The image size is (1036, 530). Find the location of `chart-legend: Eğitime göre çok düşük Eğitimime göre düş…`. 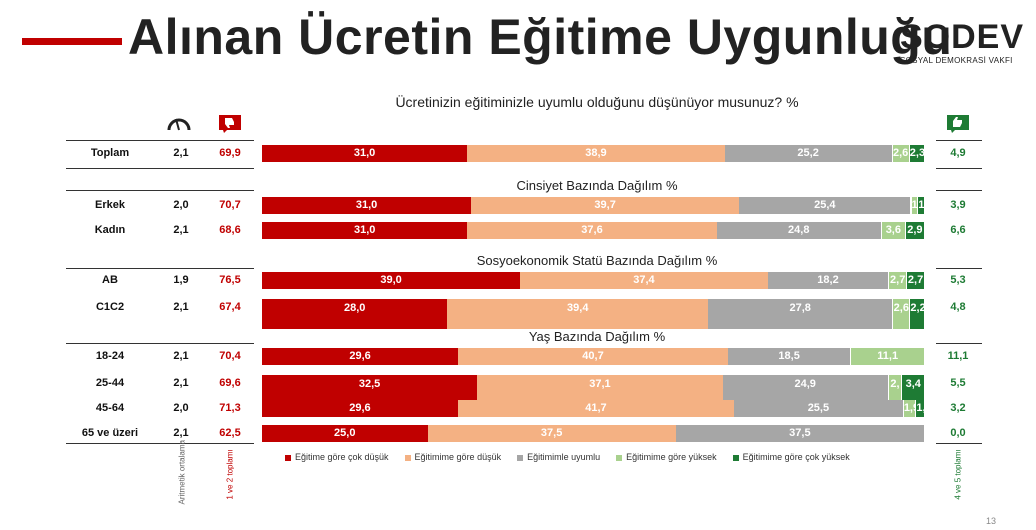

chart-legend: Eğitime göre çok düşük Eğitimime göre düş… is located at coordinates (575, 457).